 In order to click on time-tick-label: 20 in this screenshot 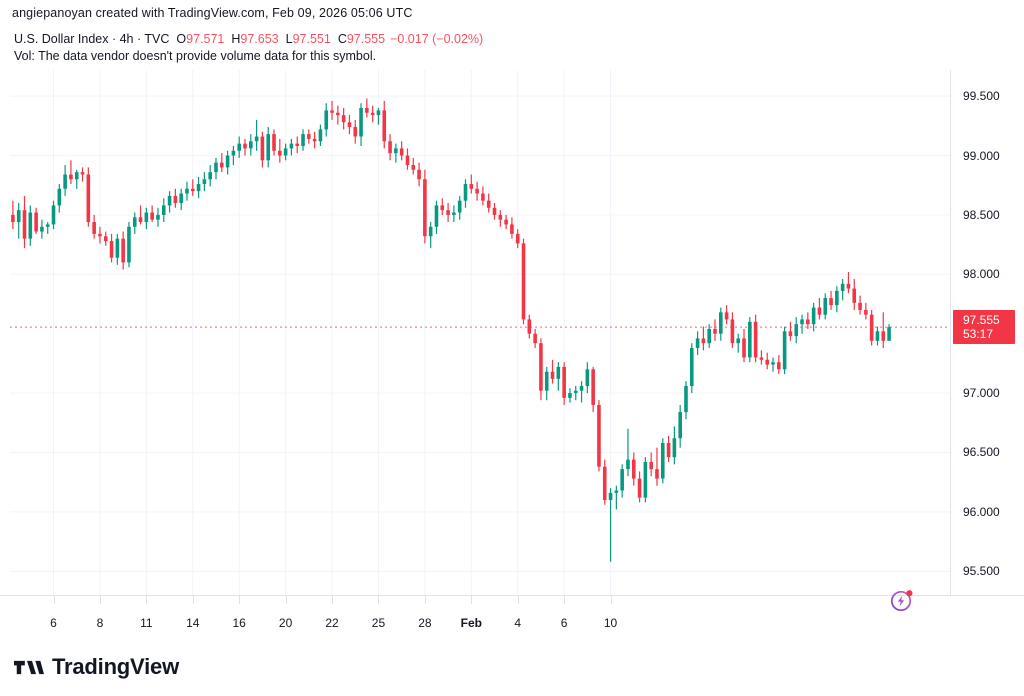, I will do `click(285, 623)`.